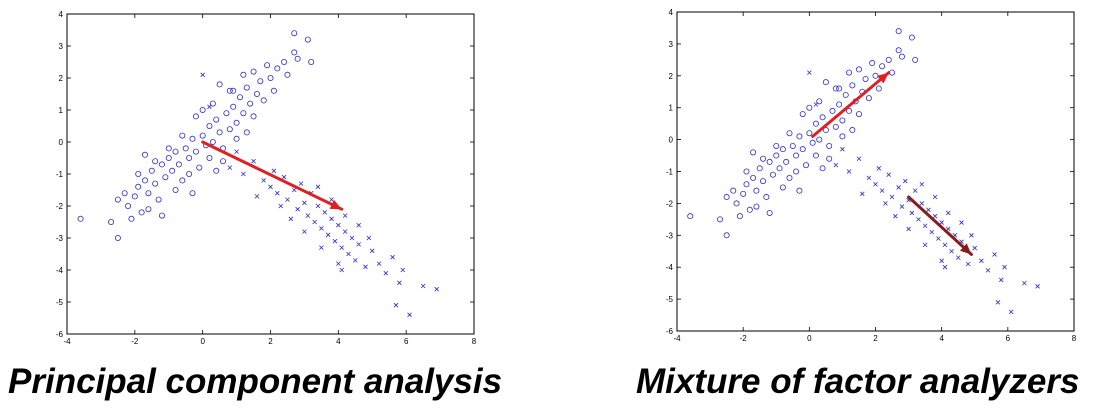 The width and height of the screenshot is (1112, 414). I want to click on x-tick-label: 6, so click(406, 341).